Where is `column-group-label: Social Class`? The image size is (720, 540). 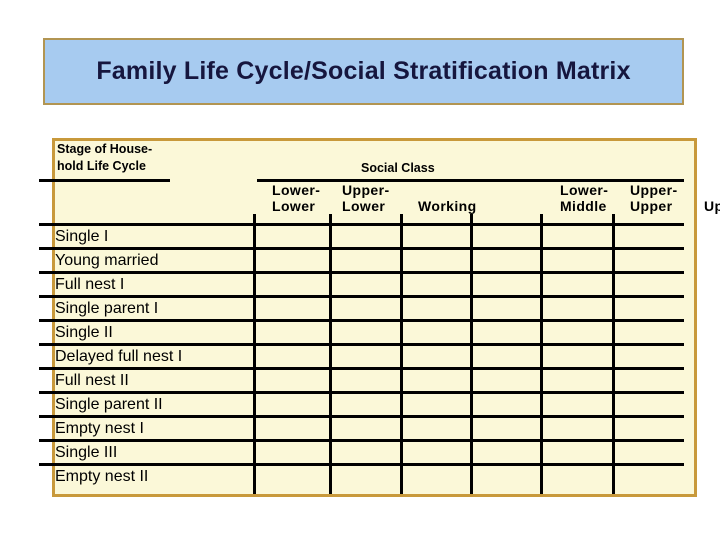 column-group-label: Social Class is located at coordinates (398, 168).